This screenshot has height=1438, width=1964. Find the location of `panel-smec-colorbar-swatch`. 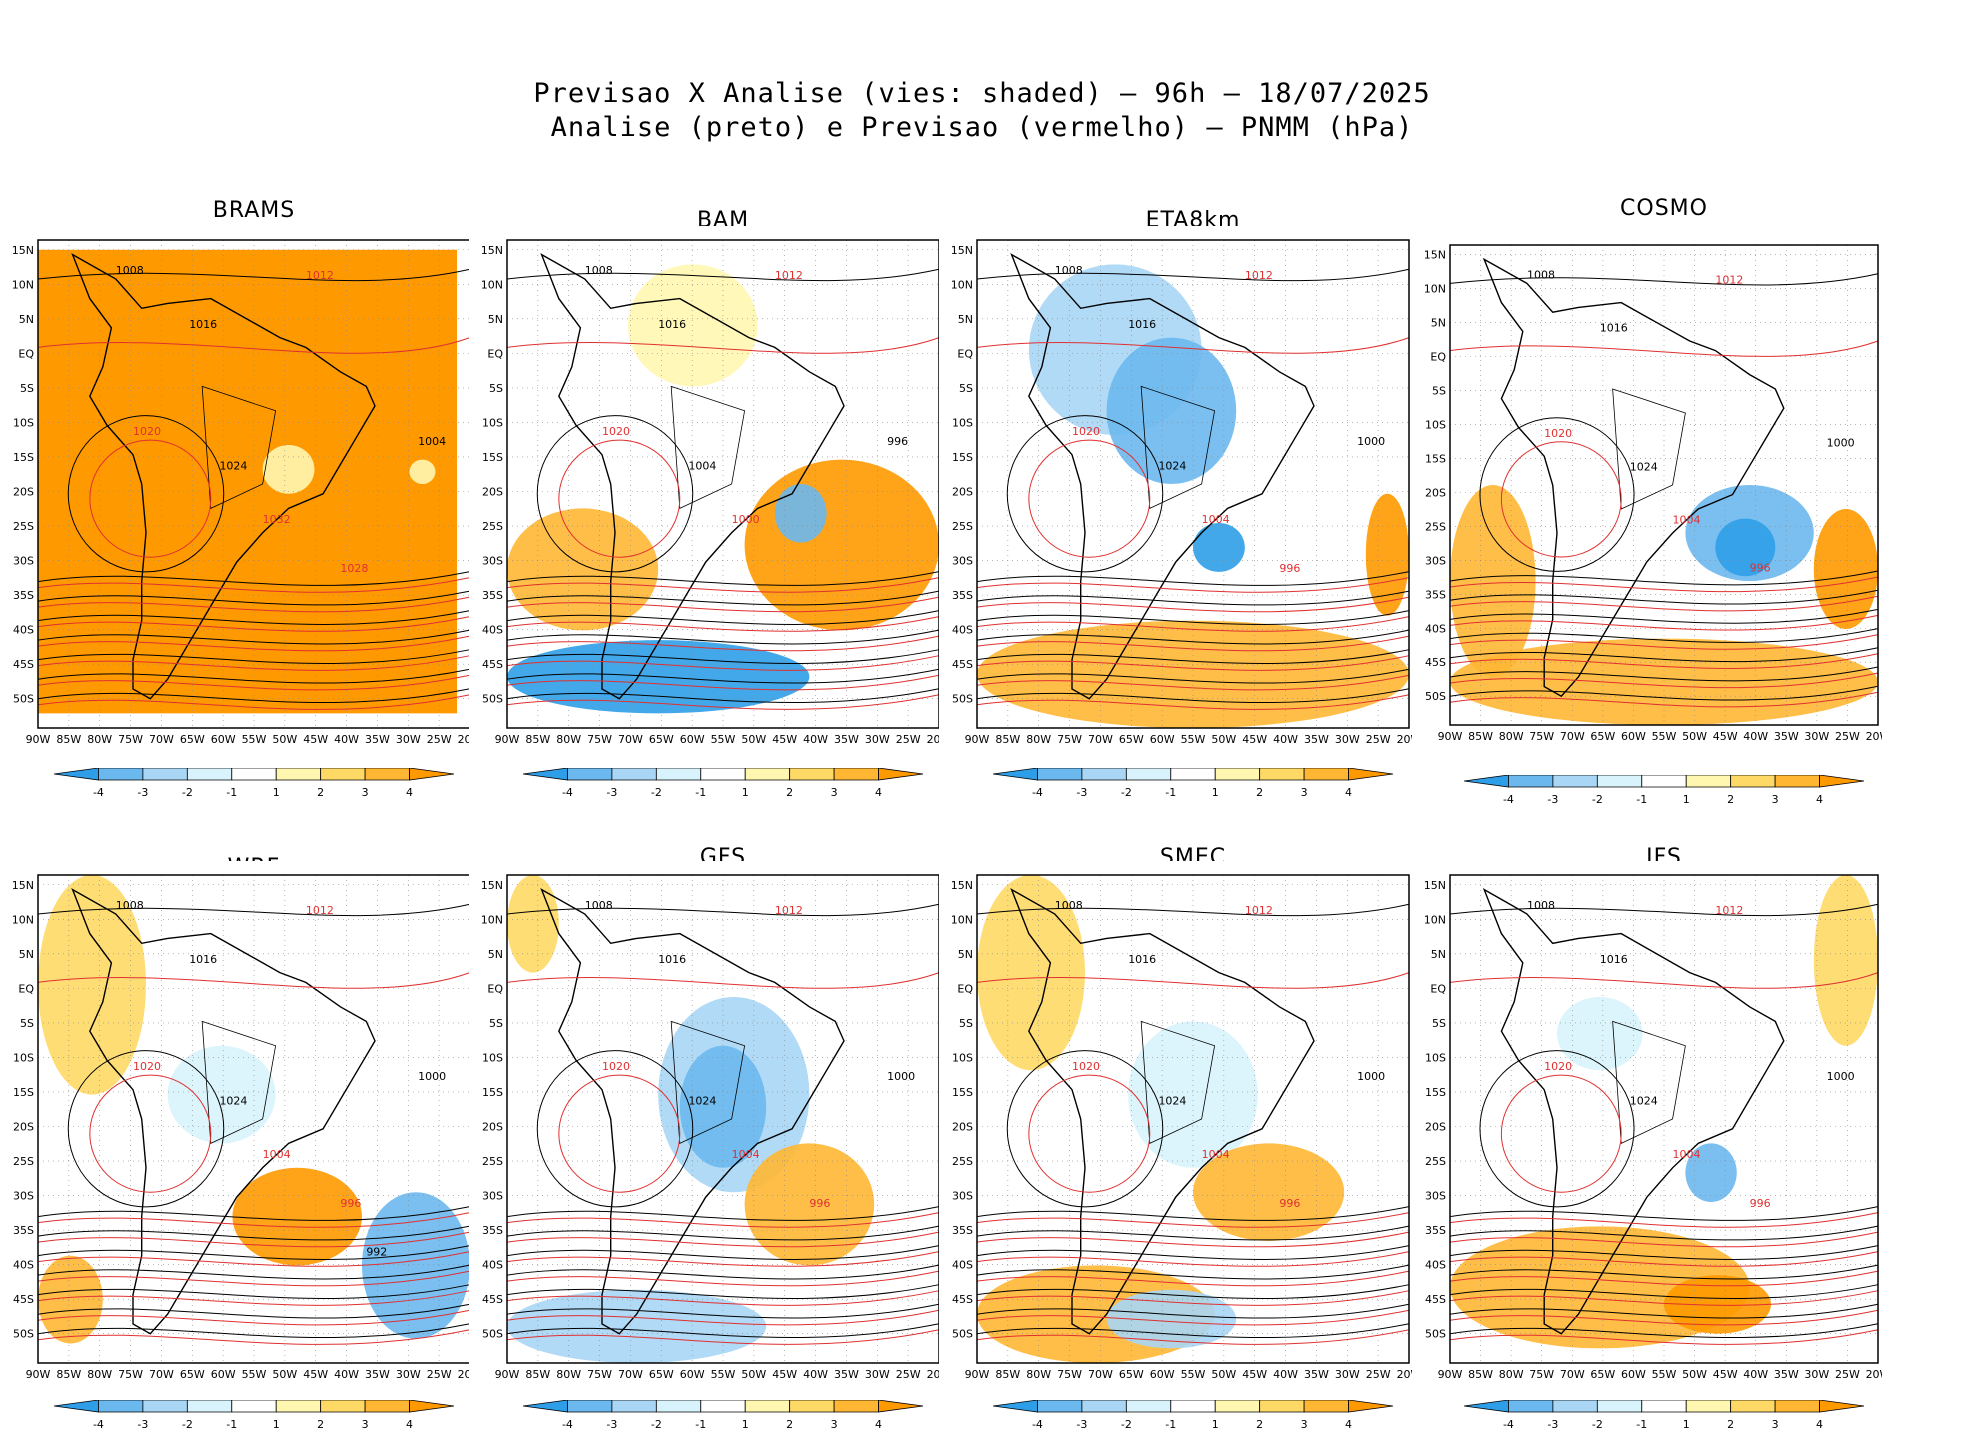

panel-smec-colorbar-swatch is located at coordinates (1148, 1406).